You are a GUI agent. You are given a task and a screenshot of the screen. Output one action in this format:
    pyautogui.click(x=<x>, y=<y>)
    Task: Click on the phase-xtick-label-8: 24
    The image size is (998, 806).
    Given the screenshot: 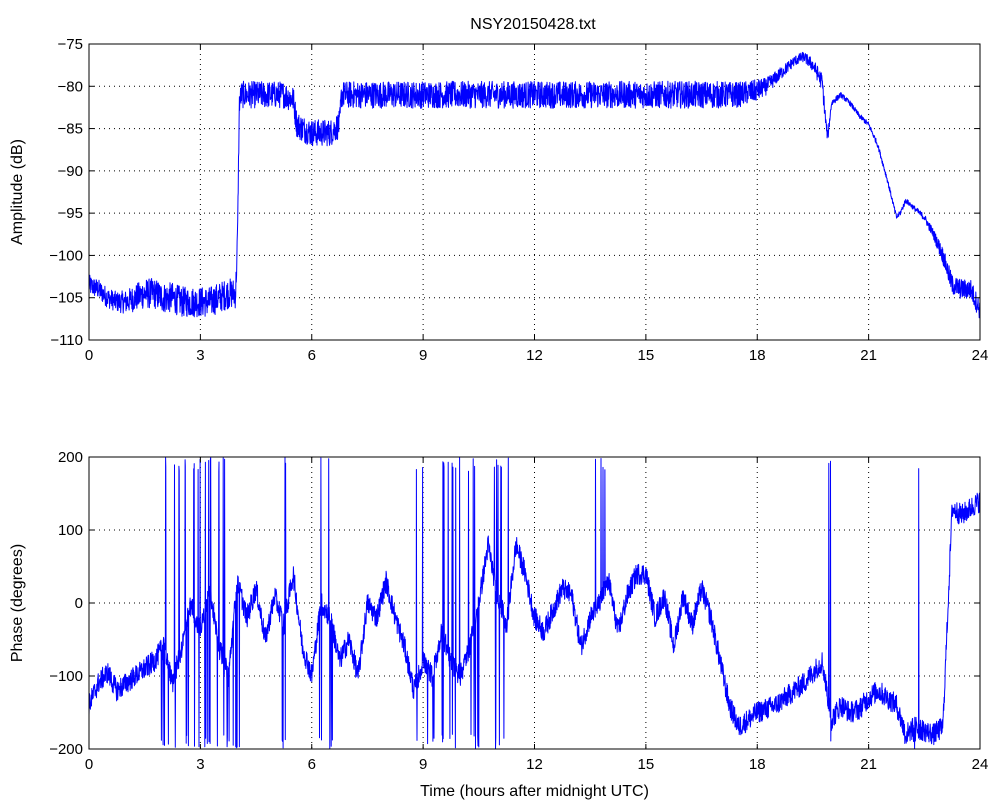 What is the action you would take?
    pyautogui.click(x=980, y=764)
    